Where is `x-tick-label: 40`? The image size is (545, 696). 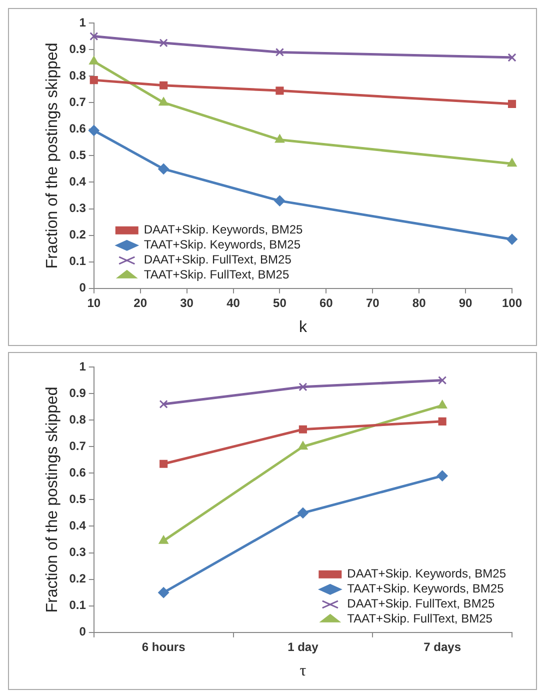
x-tick-label: 40 is located at coordinates (233, 303).